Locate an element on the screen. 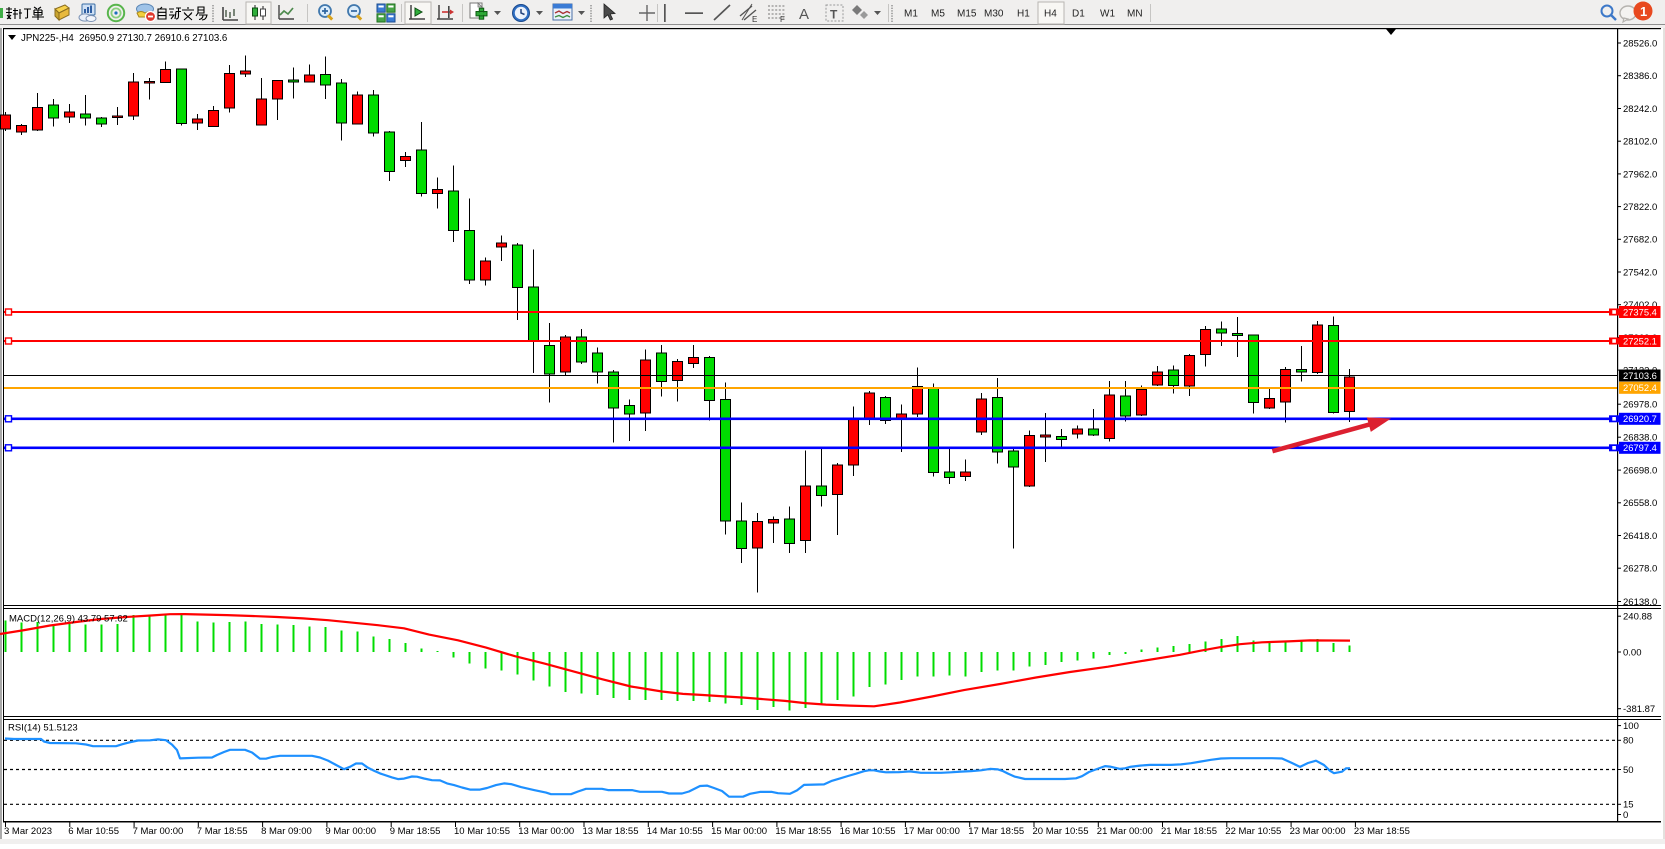 This screenshot has width=1665, height=849. svg-text: -381.87 is located at coordinates (1639, 709).